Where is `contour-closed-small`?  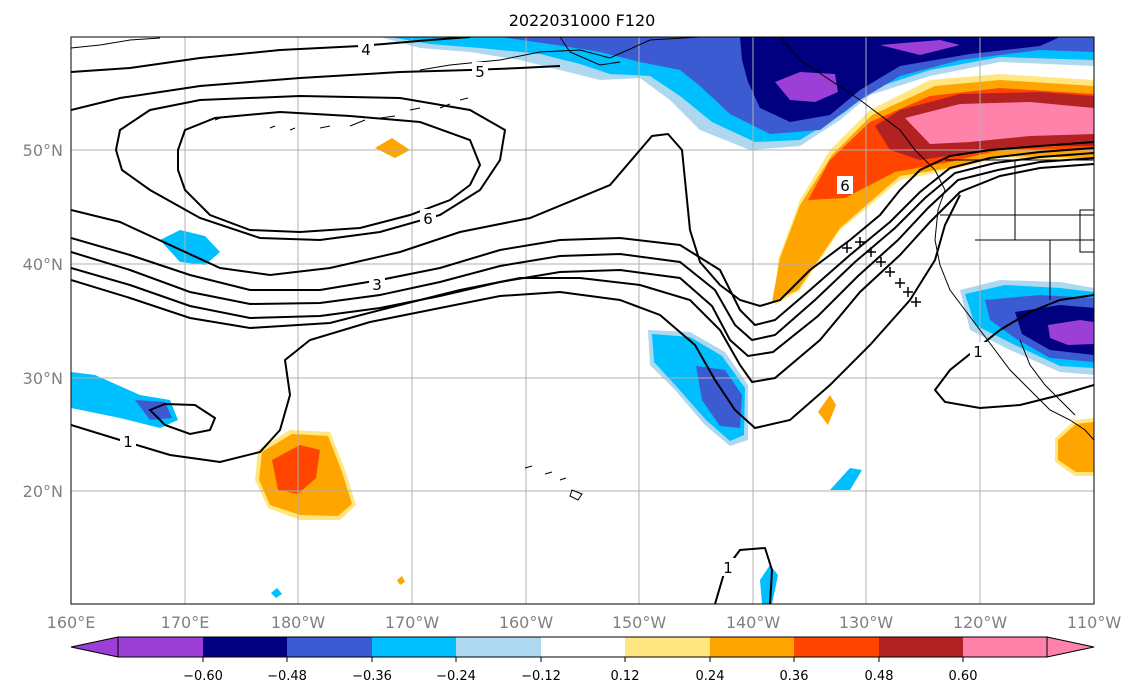 contour-closed-small is located at coordinates (182, 419).